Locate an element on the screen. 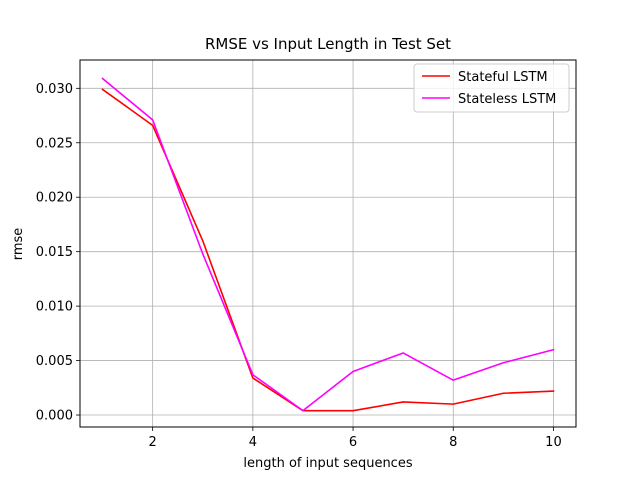 This screenshot has height=480, width=640. legend-label-stateful-lstm: Stateful LSTM is located at coordinates (503, 77).